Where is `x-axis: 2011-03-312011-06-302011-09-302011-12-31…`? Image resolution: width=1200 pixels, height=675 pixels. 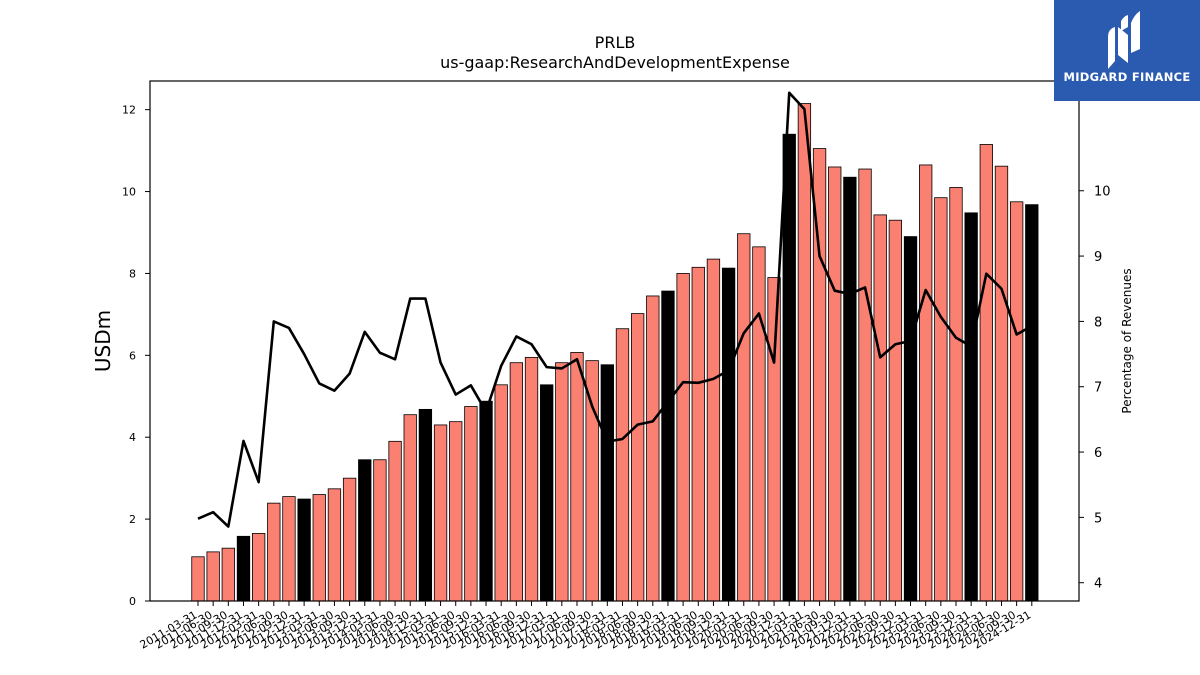 x-axis: 2011-03-312011-06-302011-09-302011-12-31… is located at coordinates (585, 626).